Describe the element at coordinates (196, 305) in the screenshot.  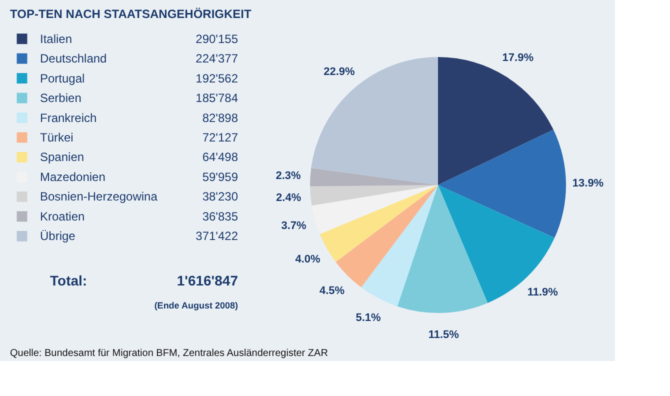
I see `text: (Ende August 2008)` at that location.